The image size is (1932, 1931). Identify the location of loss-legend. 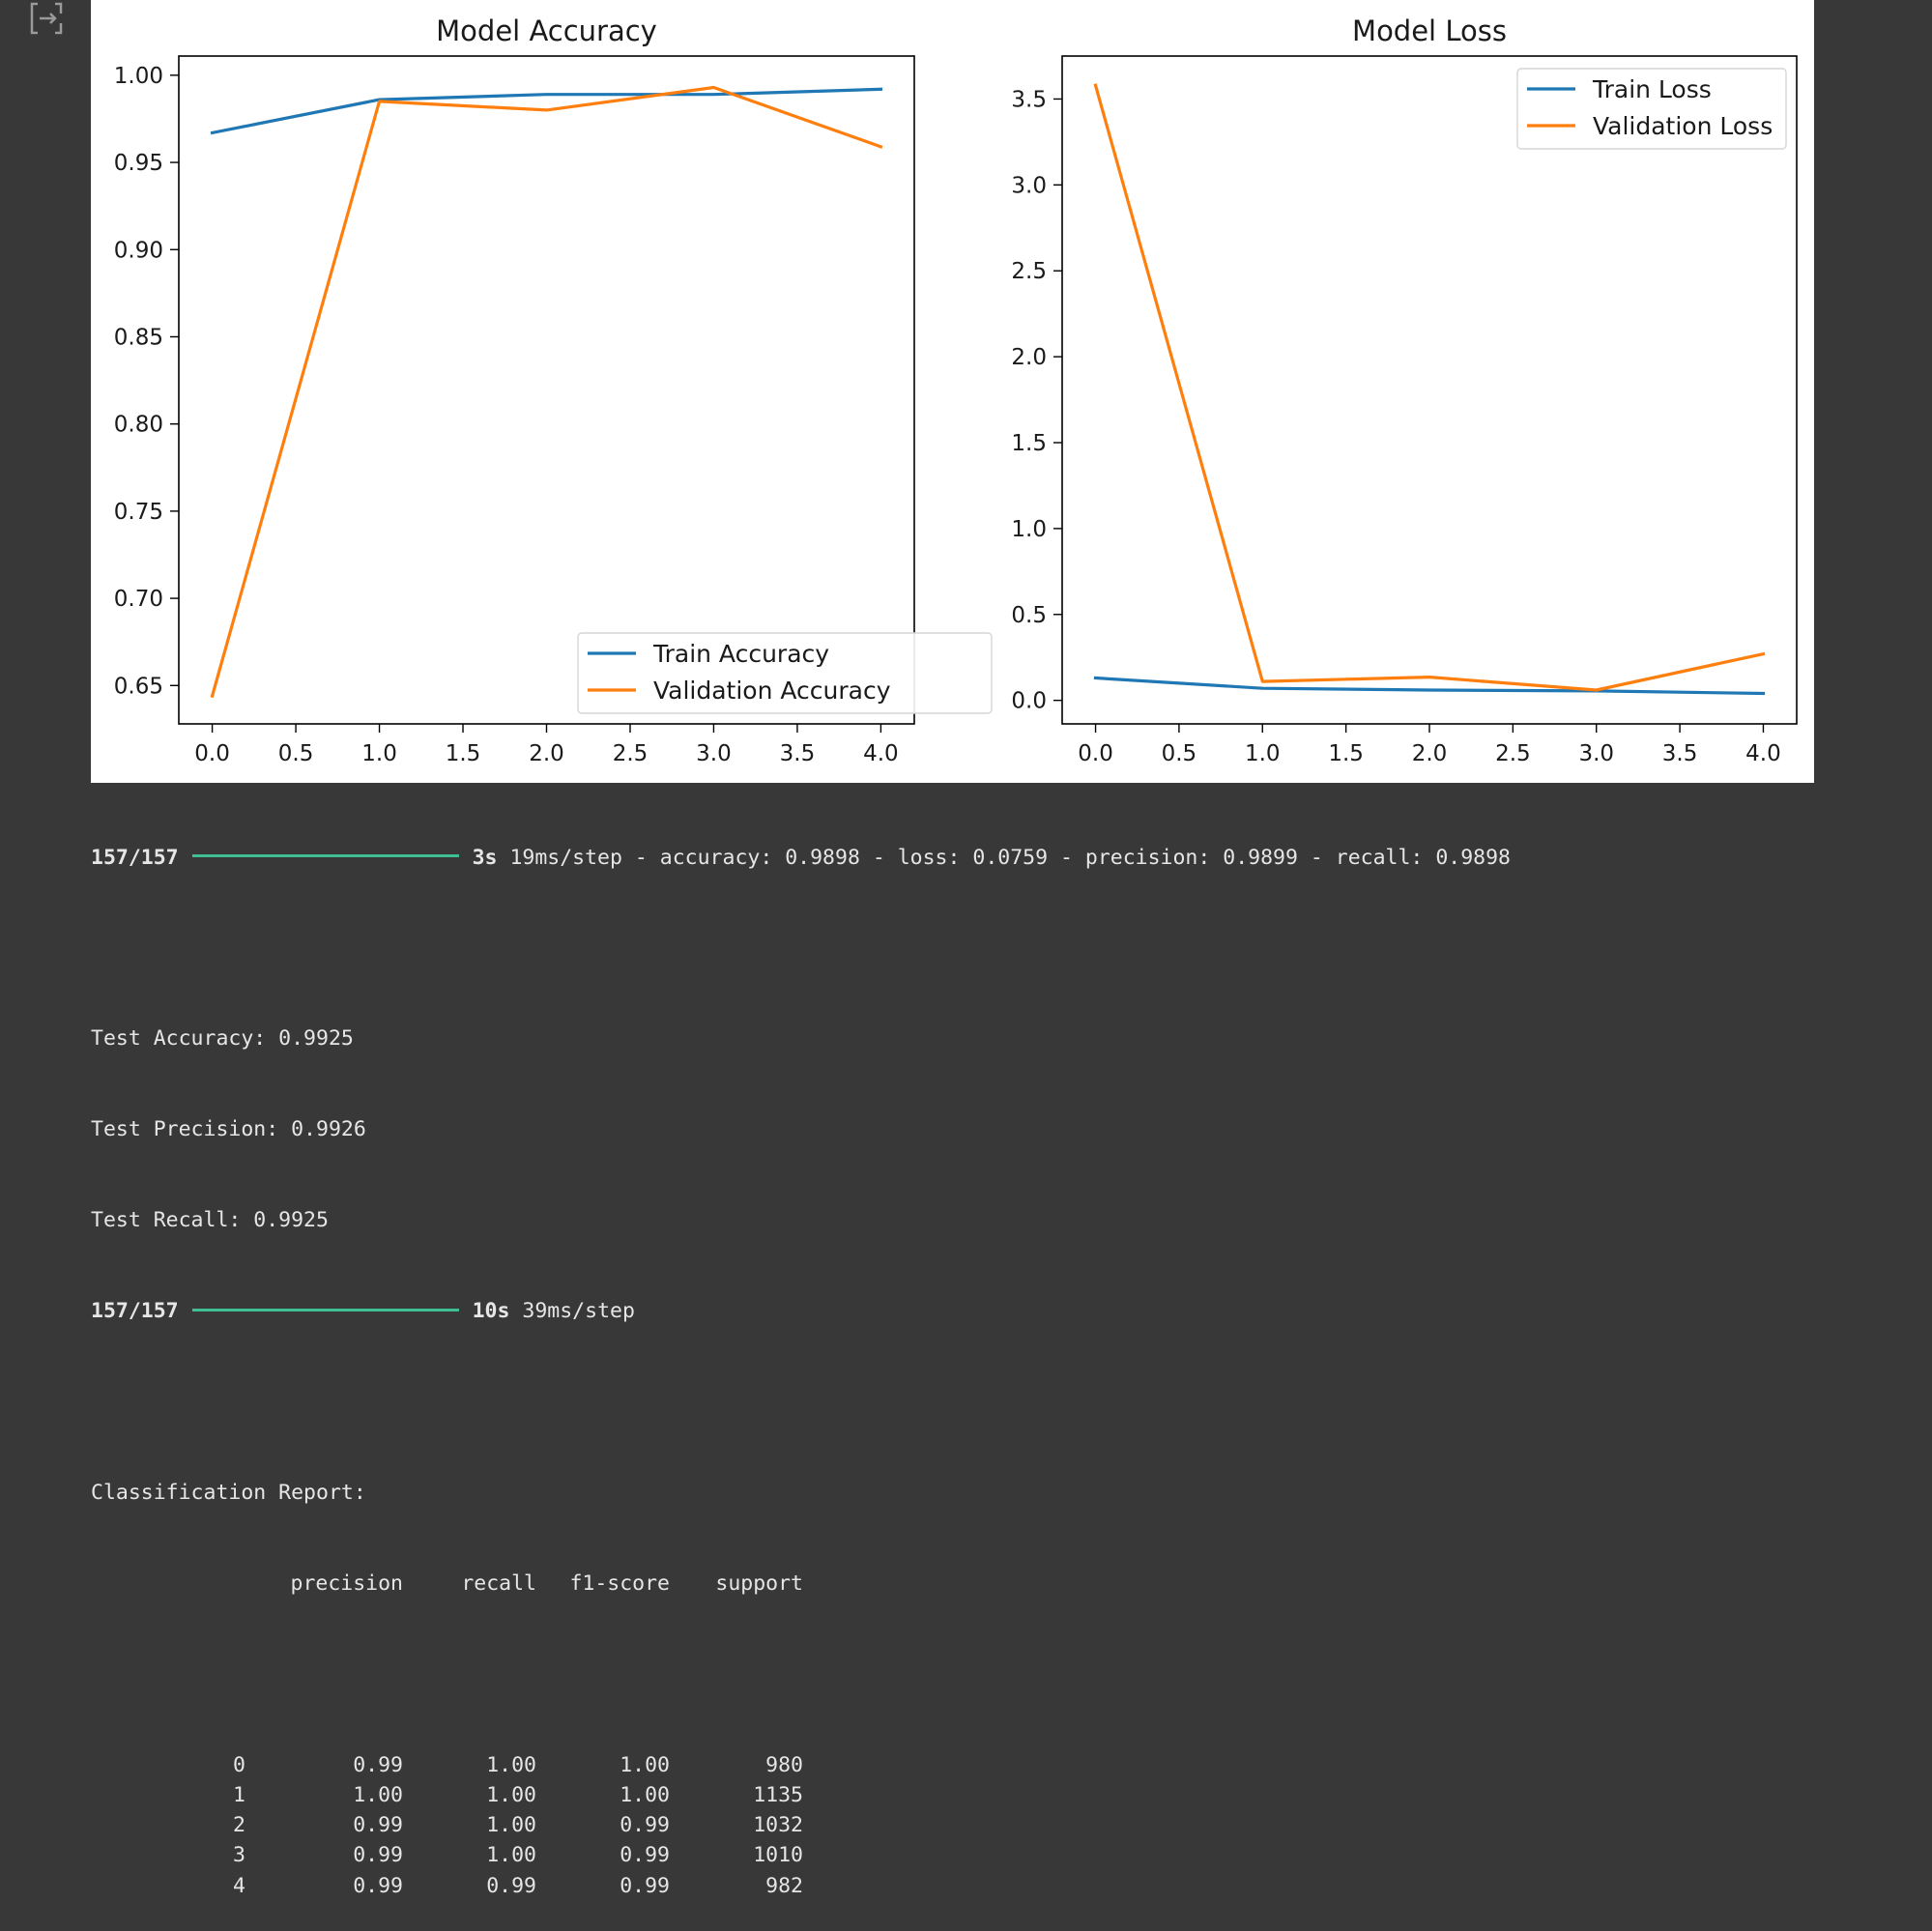
(1651, 109).